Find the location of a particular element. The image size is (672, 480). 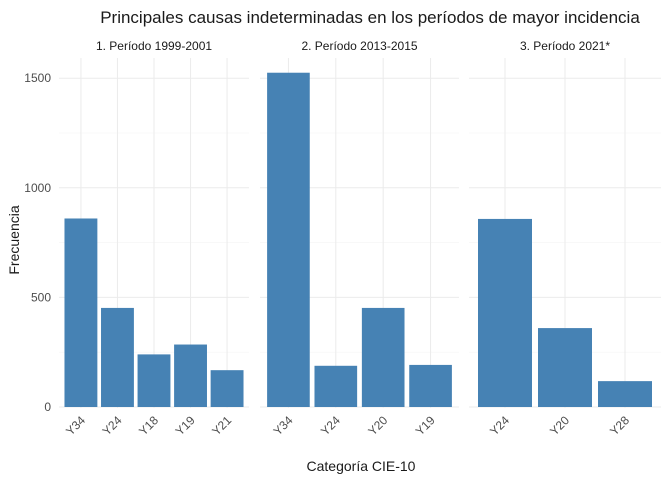

y-axis-tick-labels: 0 500 1000 1500 is located at coordinates (37, 242).